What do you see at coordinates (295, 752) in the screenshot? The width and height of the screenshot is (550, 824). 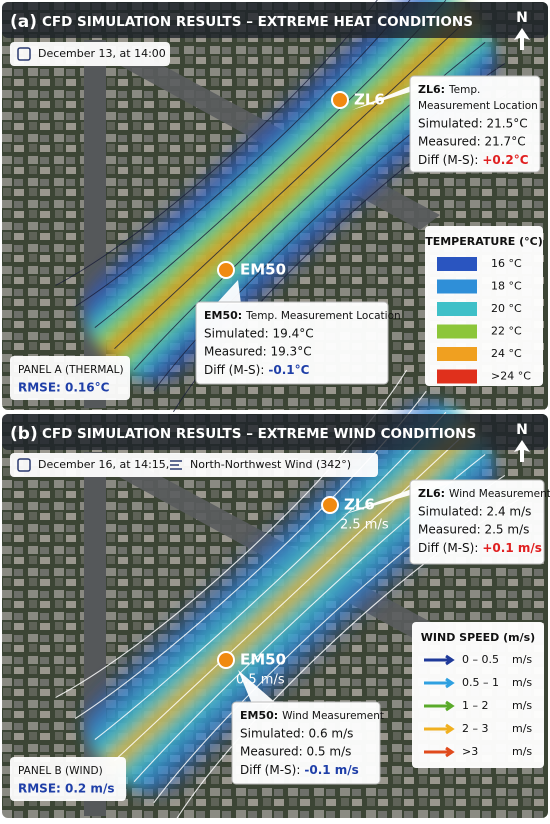 I see `callout-row: Measured: 0.5 m/s` at bounding box center [295, 752].